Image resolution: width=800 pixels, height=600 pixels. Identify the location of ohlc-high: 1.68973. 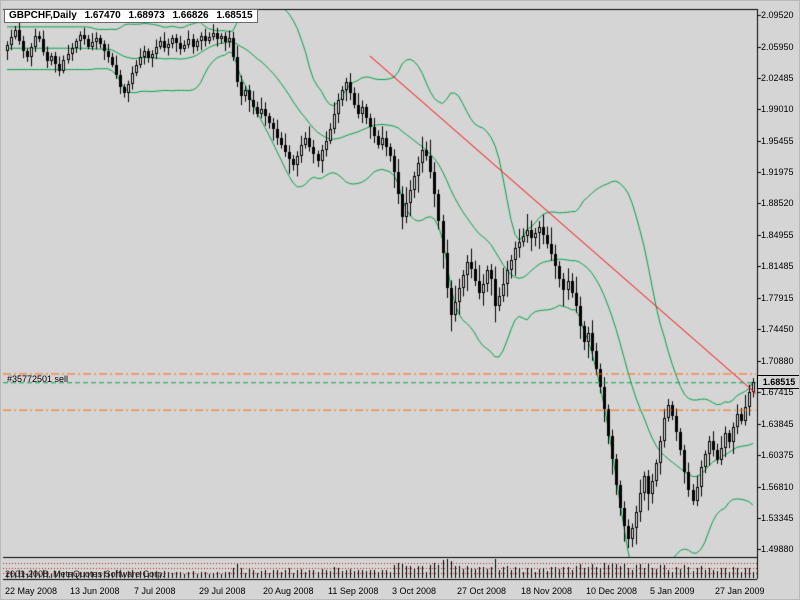
(146, 15).